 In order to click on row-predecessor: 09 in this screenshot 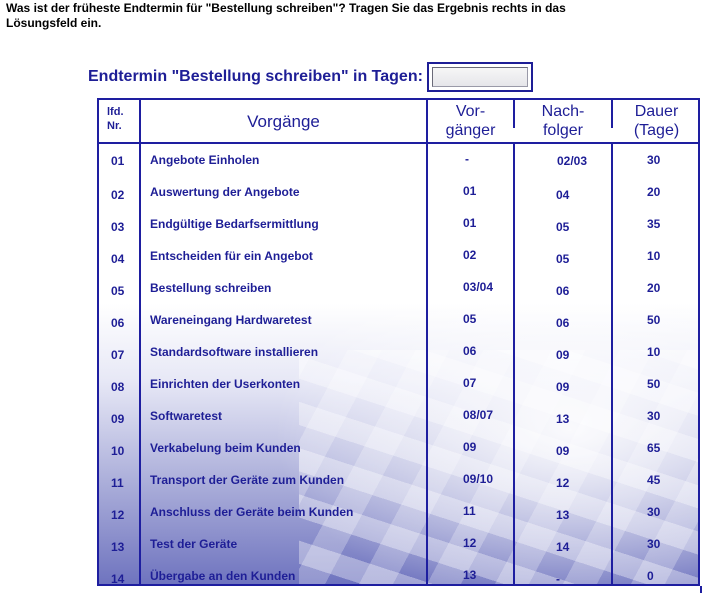, I will do `click(470, 447)`.